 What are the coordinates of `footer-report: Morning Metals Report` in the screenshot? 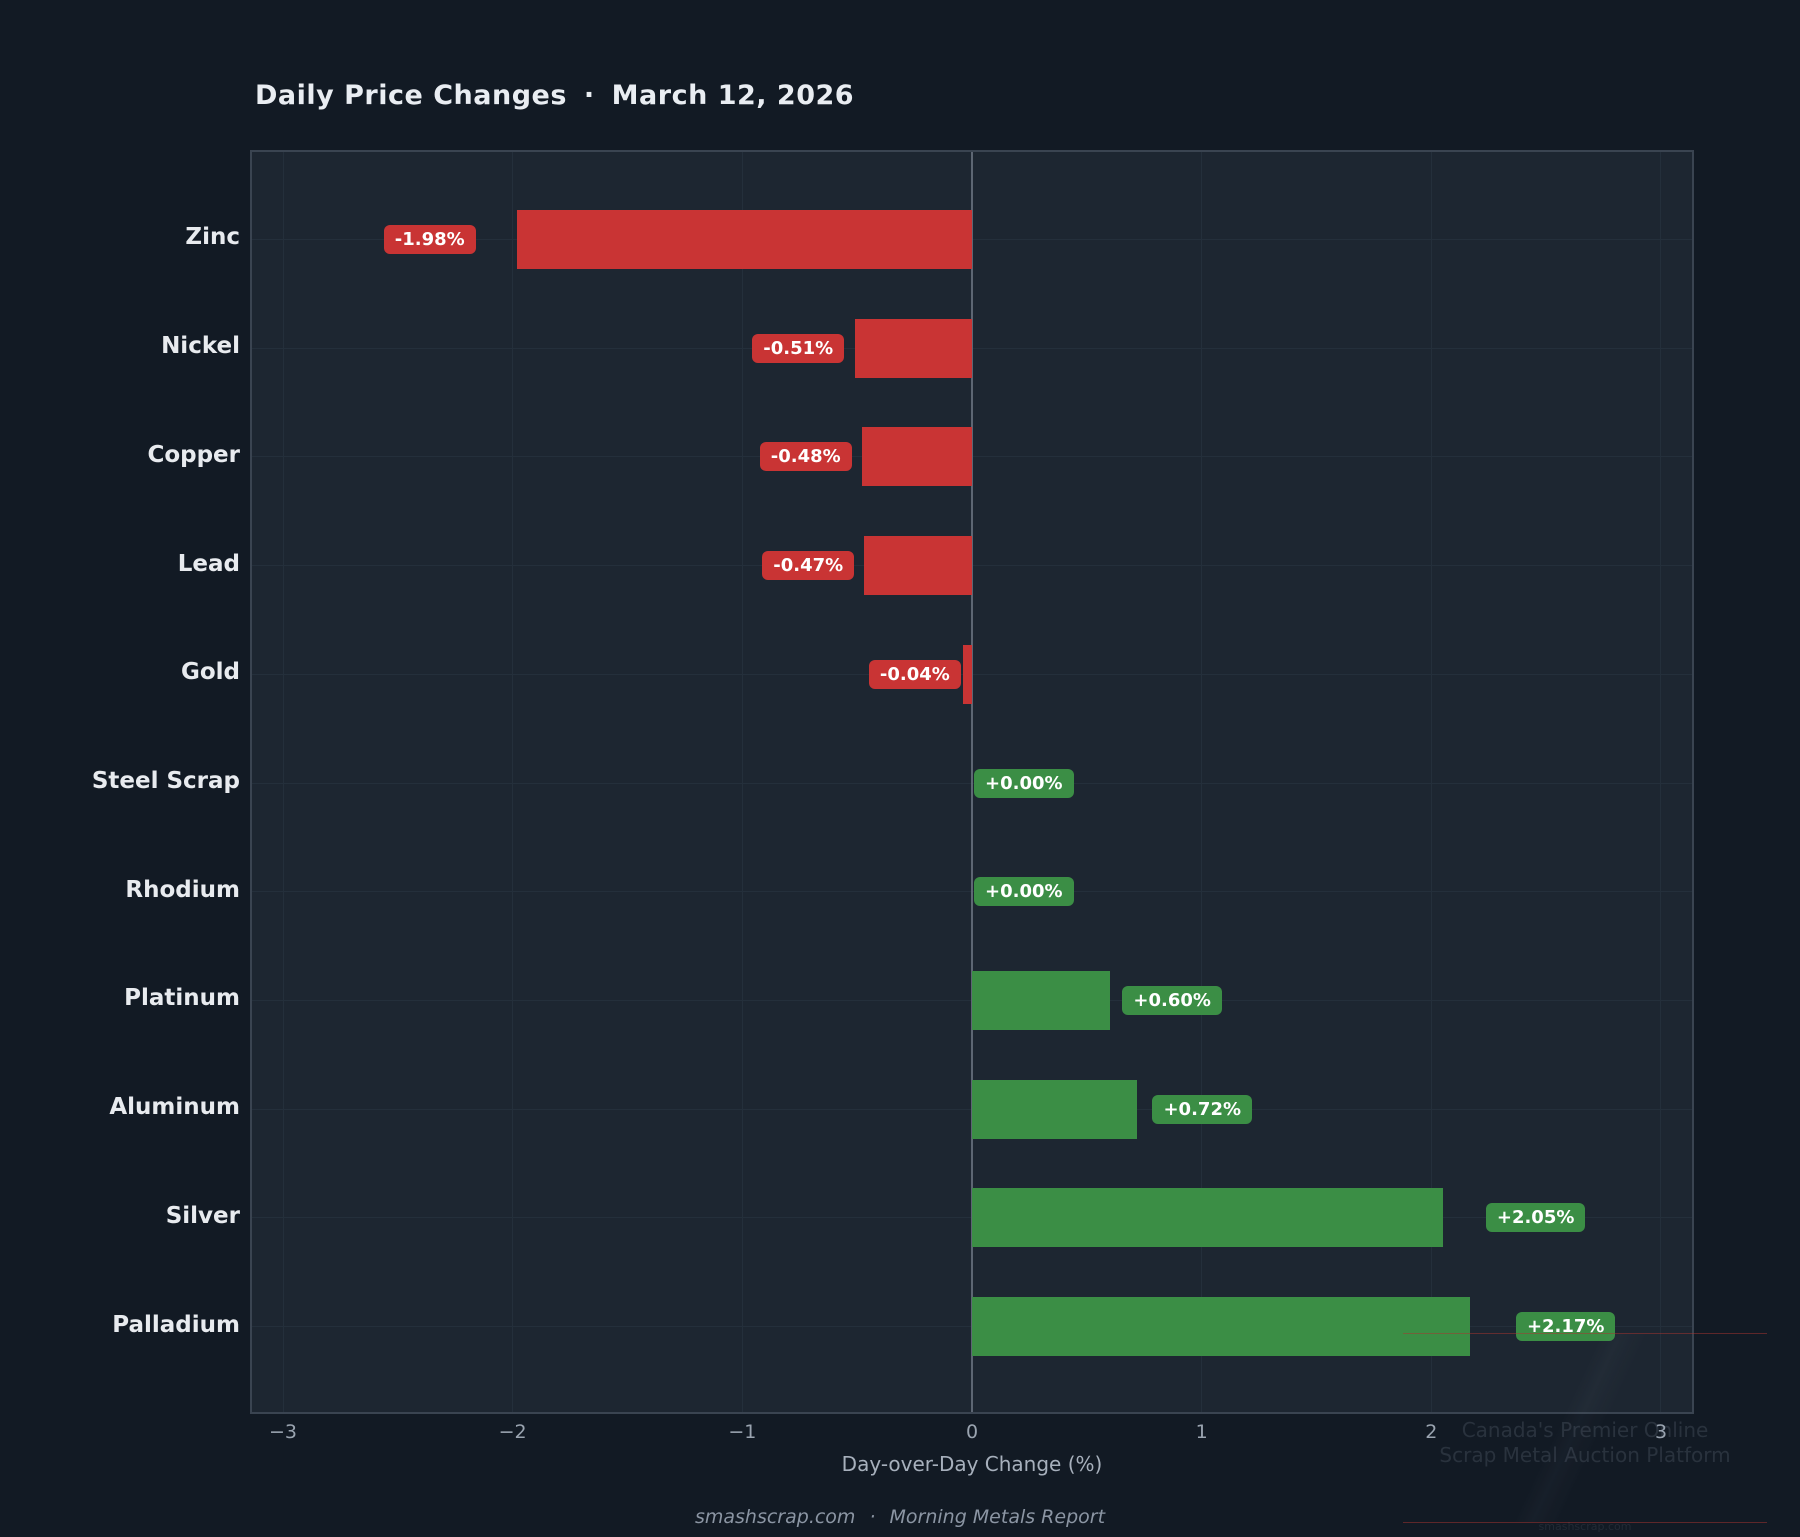 It's located at (997, 1517).